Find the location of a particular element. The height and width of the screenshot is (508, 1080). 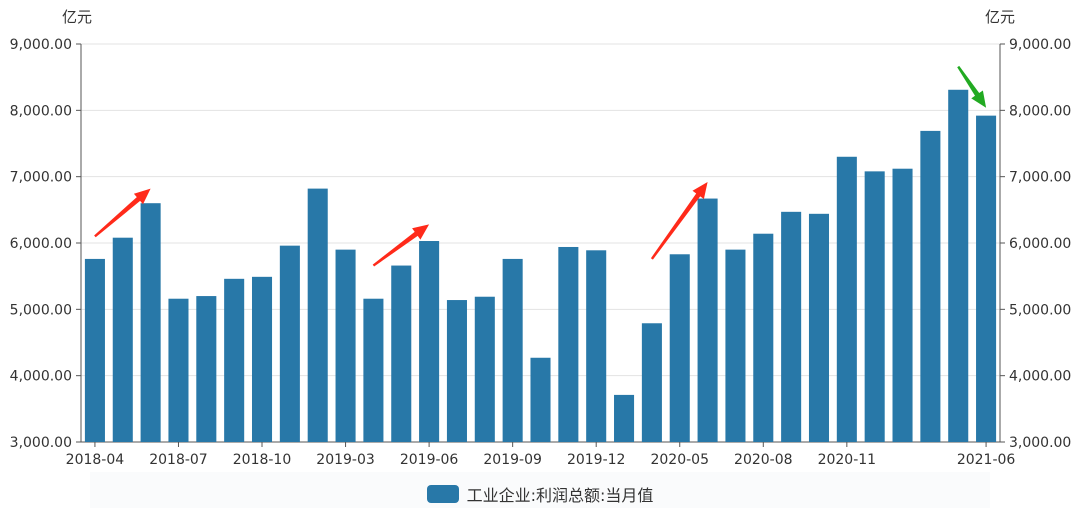

y-tick-label-right: 3,000.00 is located at coordinates (1040, 443).